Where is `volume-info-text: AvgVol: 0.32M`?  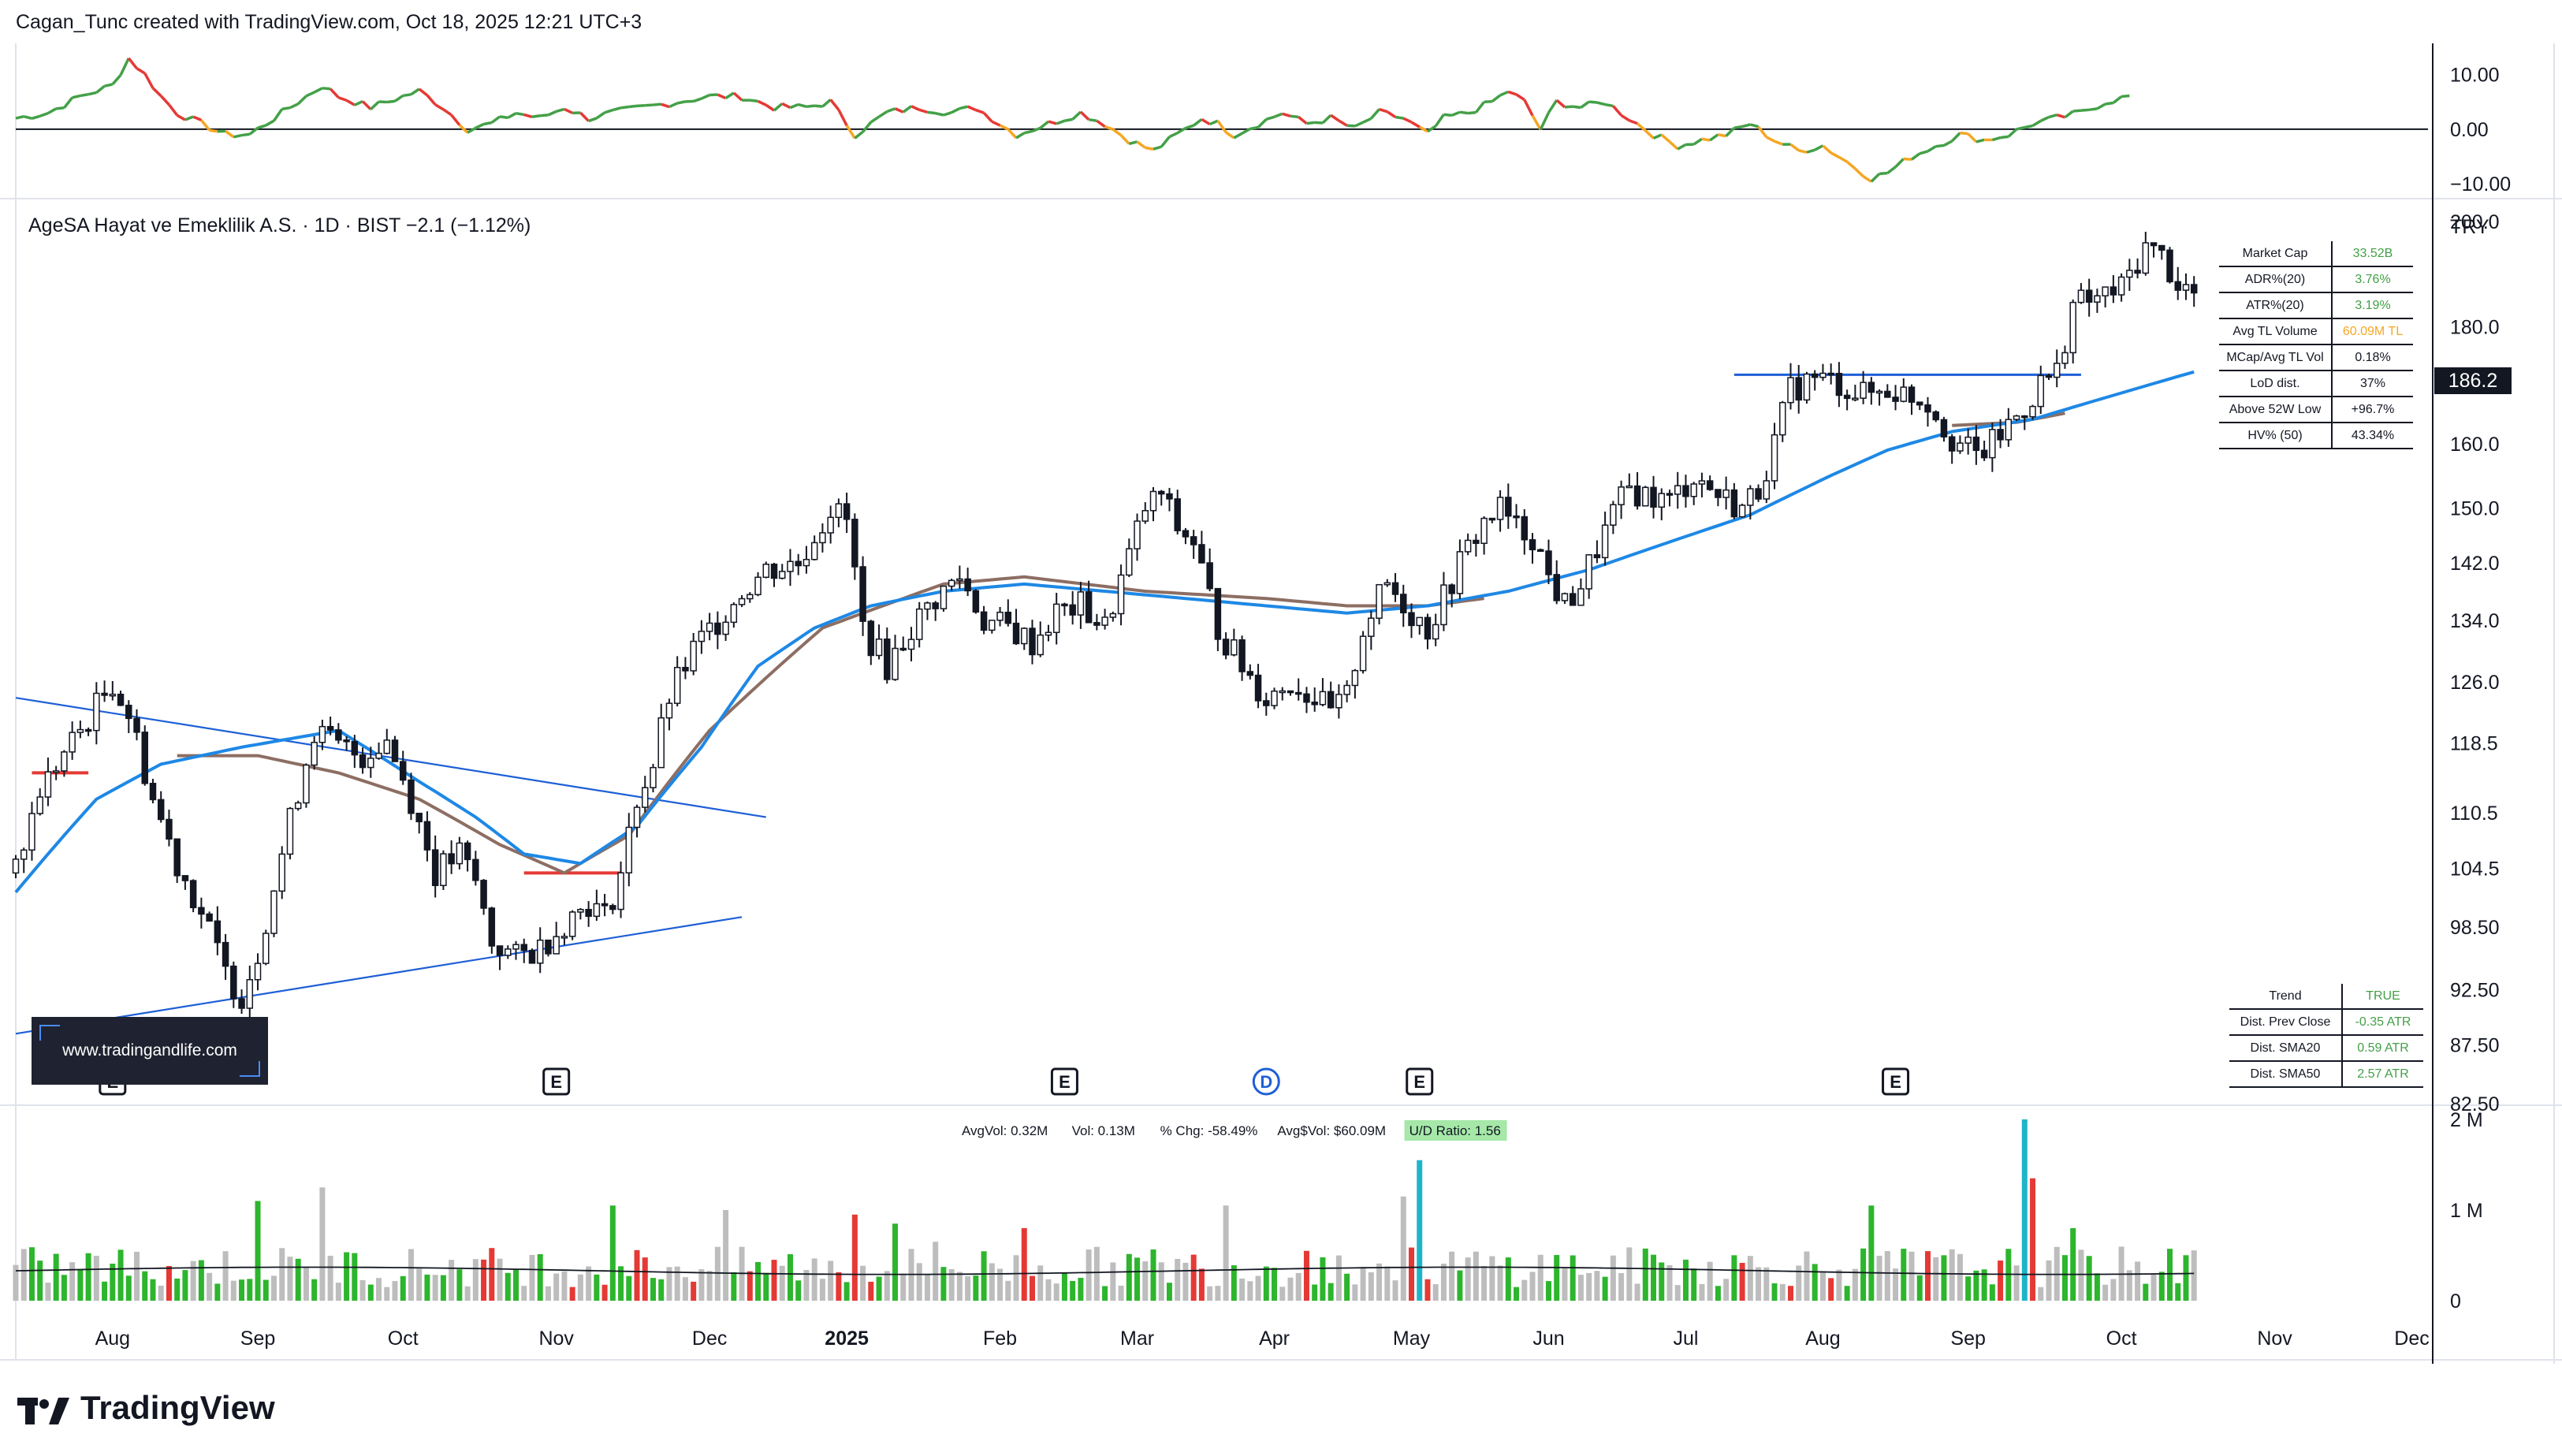
volume-info-text: AvgVol: 0.32M is located at coordinates (1005, 1130).